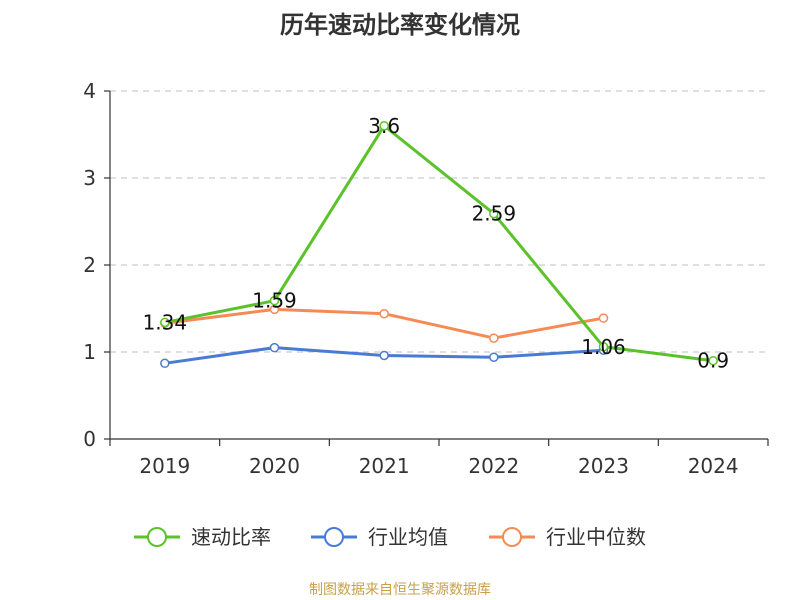  What do you see at coordinates (89, 91) in the screenshot?
I see `y-tick-label: 4` at bounding box center [89, 91].